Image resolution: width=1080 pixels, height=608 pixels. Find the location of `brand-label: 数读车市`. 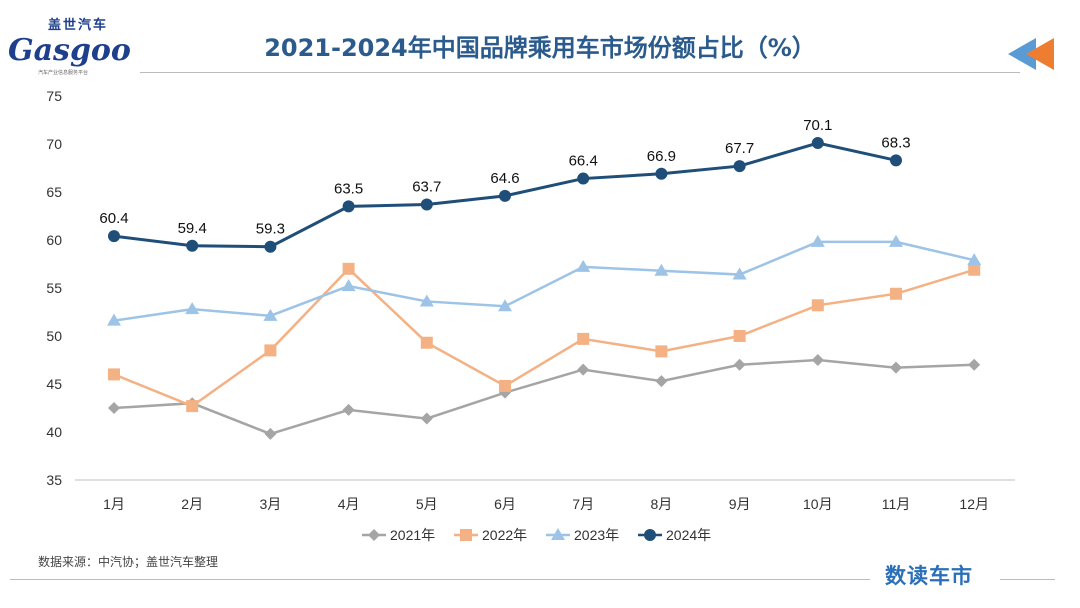

brand-label: 数读车市 is located at coordinates (929, 576).